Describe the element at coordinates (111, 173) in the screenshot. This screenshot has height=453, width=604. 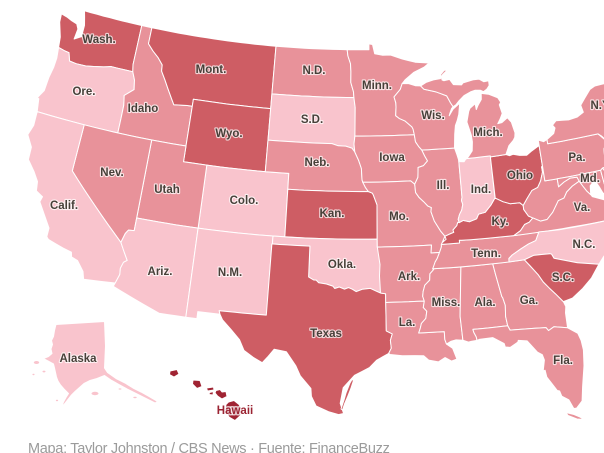
I see `svg-text: Nev.` at that location.